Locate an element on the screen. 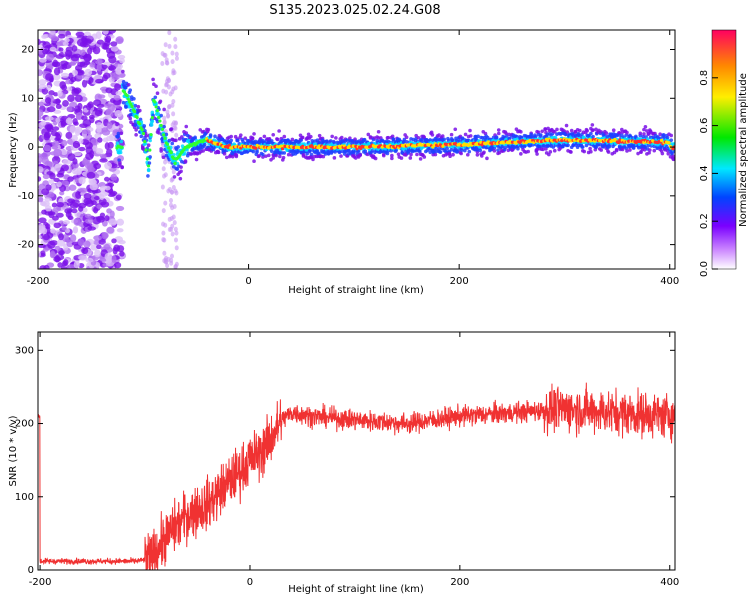  heatmap-x-label: Height of straight line (km) is located at coordinates (356, 290).